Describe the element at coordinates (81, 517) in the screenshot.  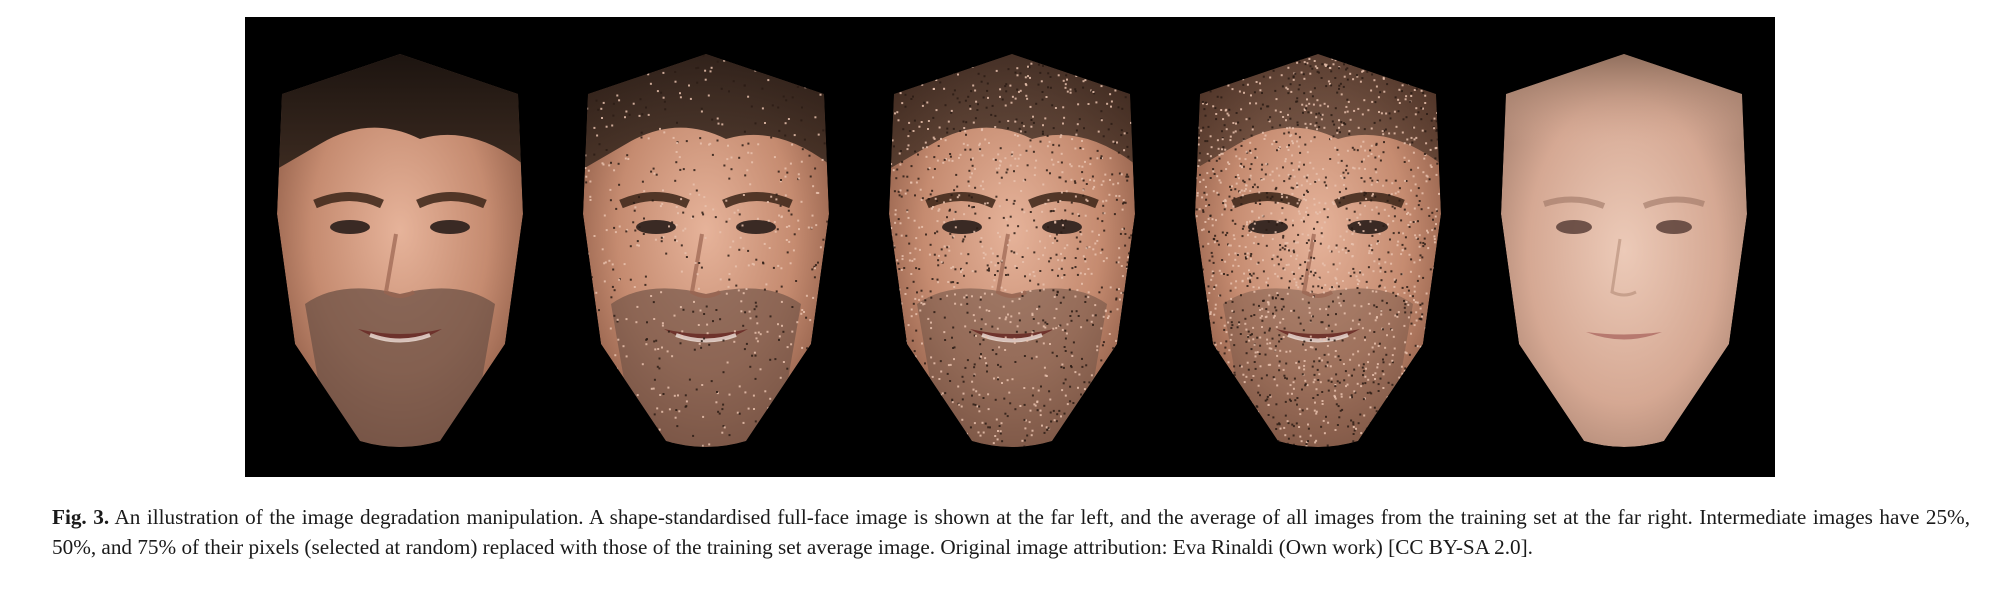
I see `figure-label: Fig. 3.` at that location.